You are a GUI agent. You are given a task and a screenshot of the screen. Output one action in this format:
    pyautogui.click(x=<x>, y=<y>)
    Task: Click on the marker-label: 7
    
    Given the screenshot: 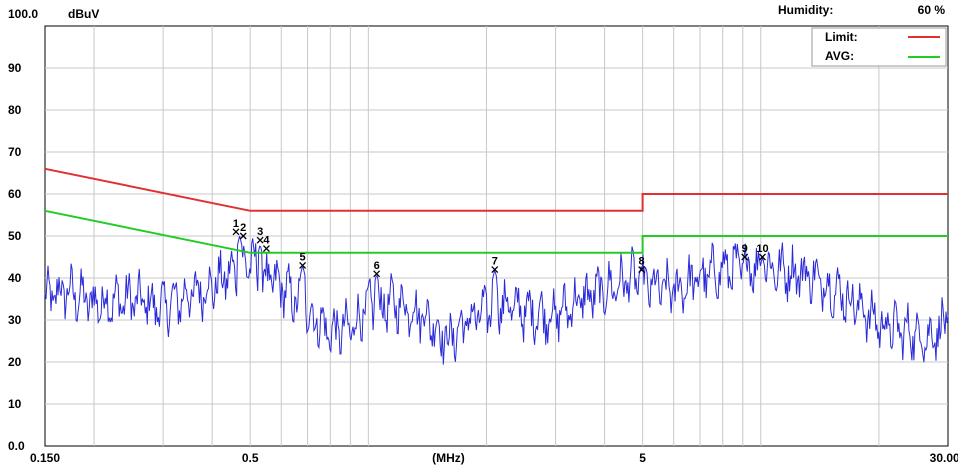 What is the action you would take?
    pyautogui.click(x=495, y=262)
    